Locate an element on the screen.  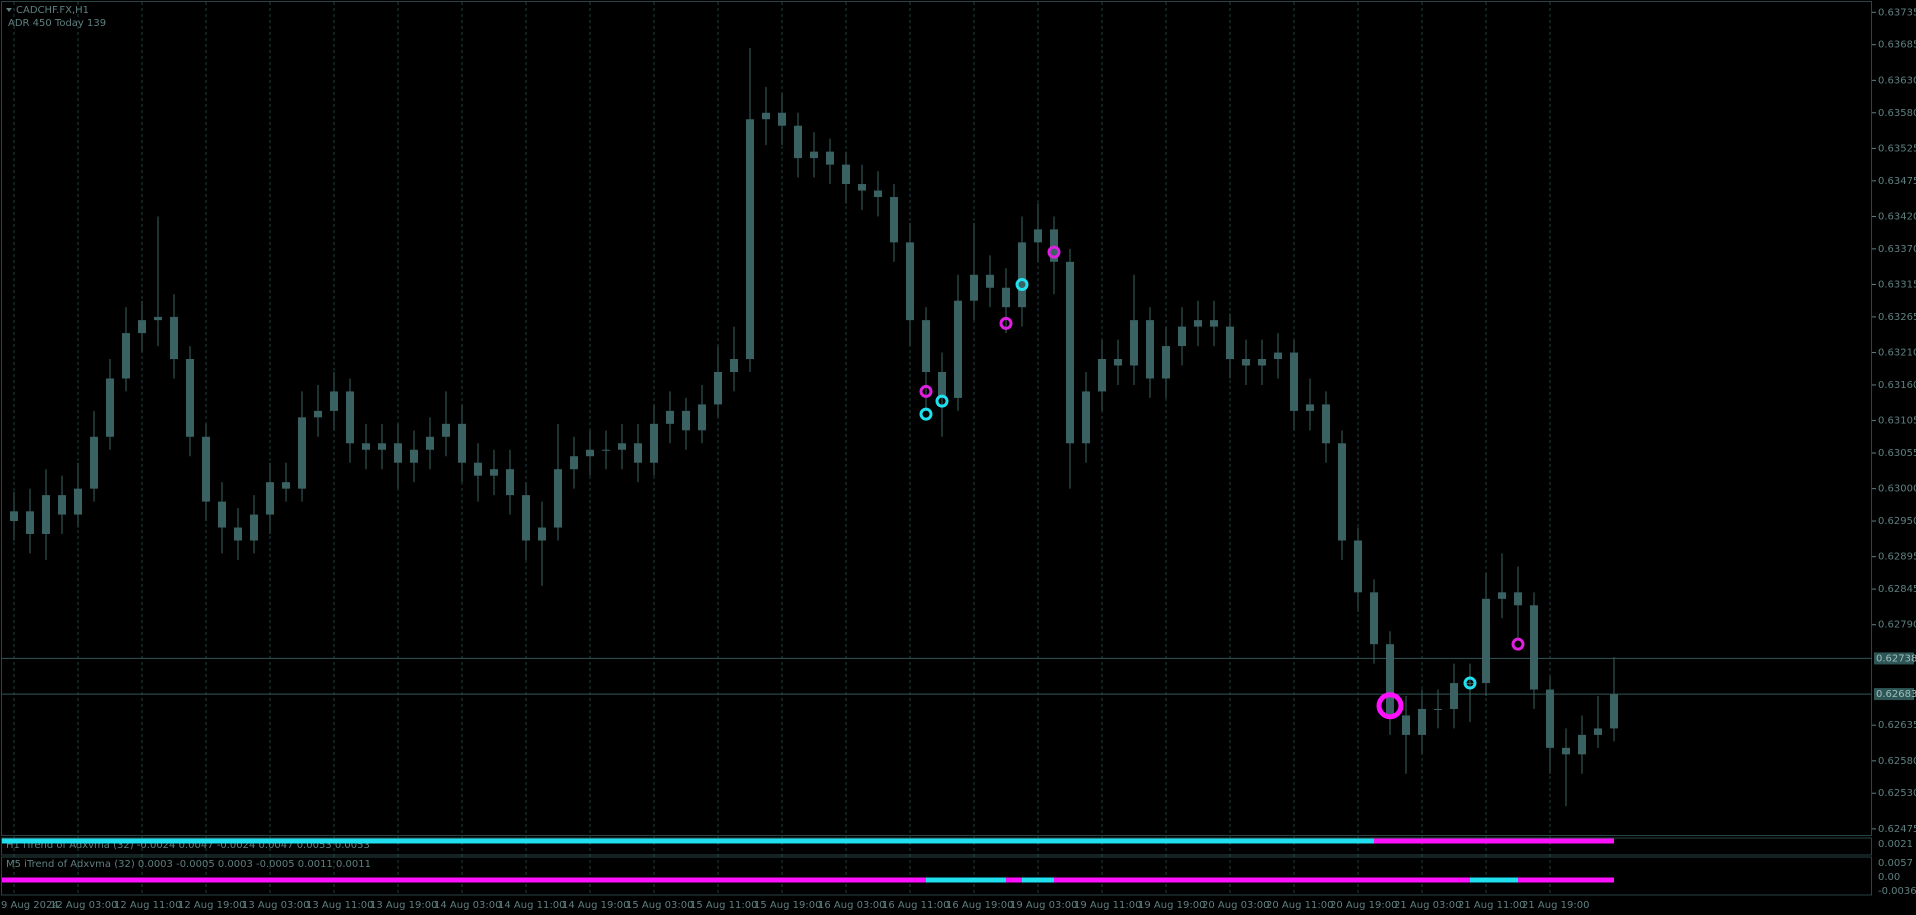
y-tick-label: 0.62950 is located at coordinates (1897, 521).